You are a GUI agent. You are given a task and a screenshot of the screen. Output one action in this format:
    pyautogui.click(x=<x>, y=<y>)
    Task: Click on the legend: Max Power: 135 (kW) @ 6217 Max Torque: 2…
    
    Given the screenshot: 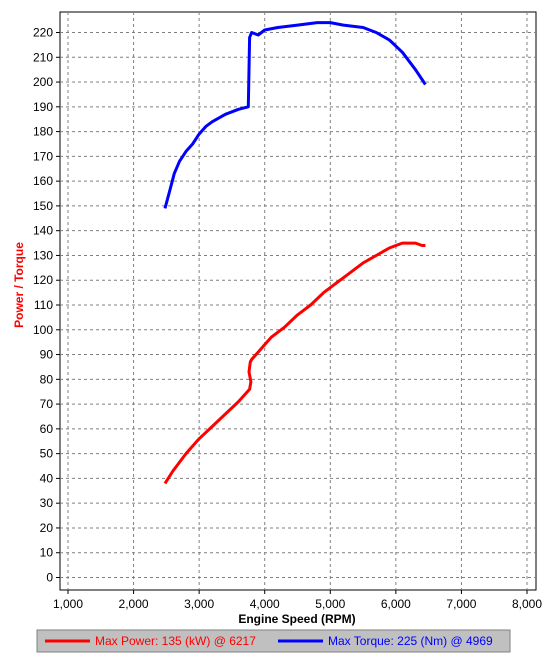 What is the action you would take?
    pyautogui.click(x=273, y=641)
    